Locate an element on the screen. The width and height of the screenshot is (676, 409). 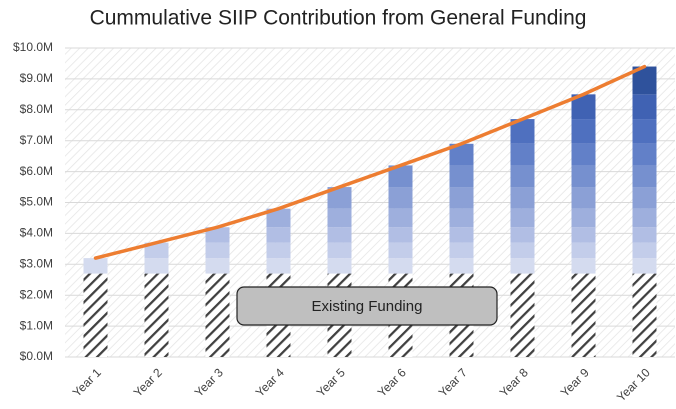
y-tick-label: $4.0M is located at coordinates (36, 233).